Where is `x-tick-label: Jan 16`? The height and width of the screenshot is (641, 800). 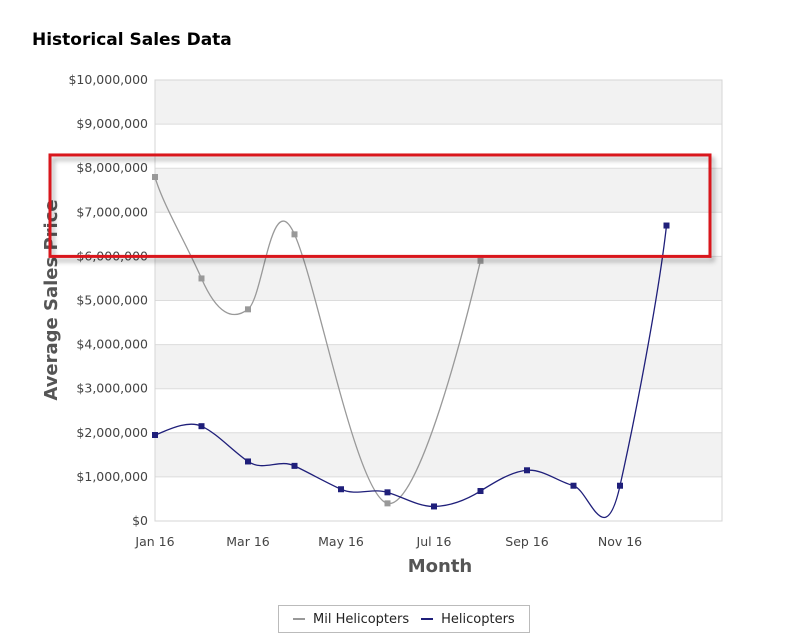
x-tick-label: Jan 16 is located at coordinates (154, 541).